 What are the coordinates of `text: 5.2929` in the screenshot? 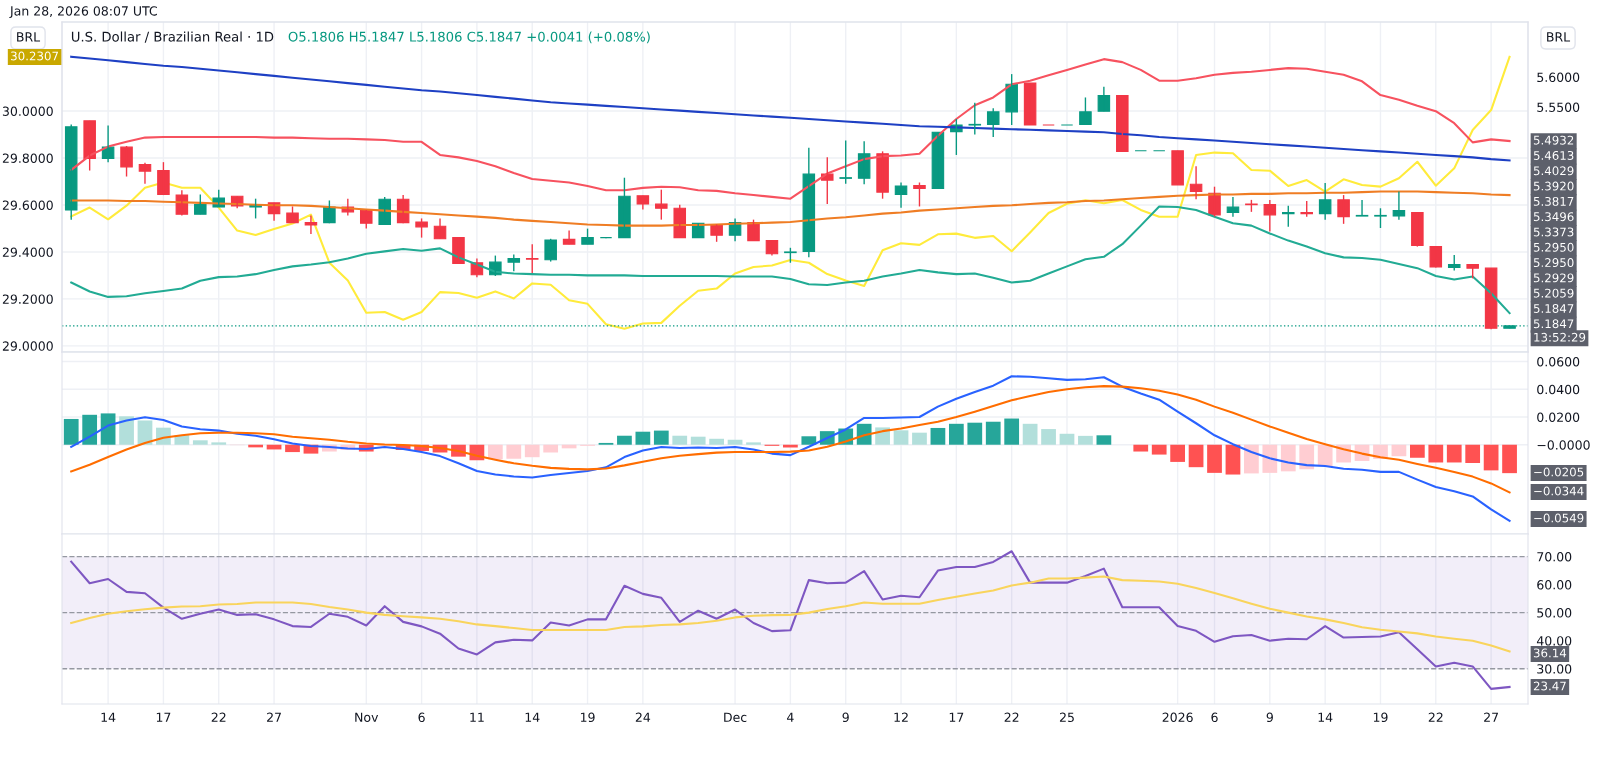 It's located at (1553, 278).